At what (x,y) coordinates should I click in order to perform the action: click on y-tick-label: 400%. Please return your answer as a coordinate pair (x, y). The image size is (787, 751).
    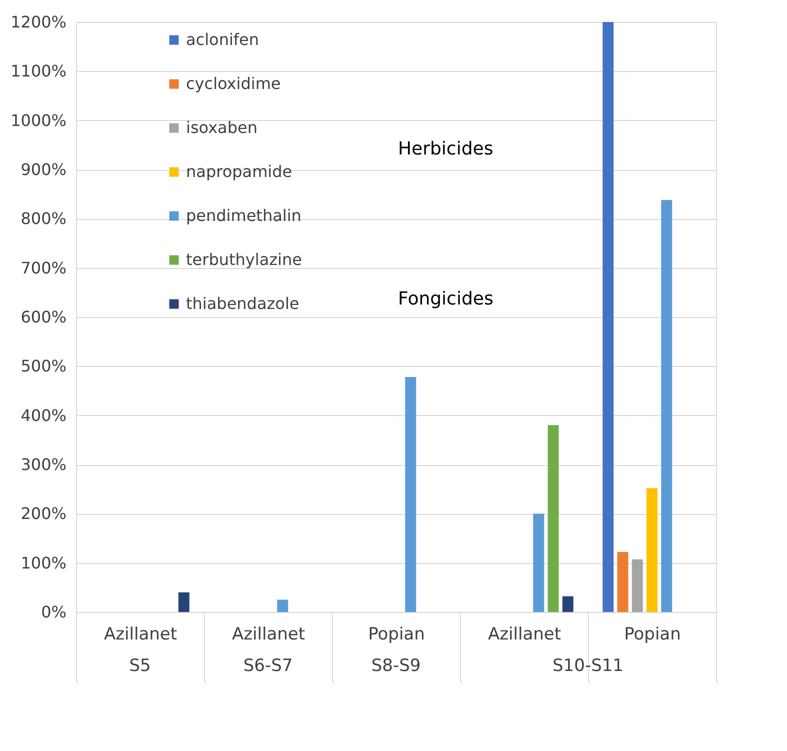
    Looking at the image, I should click on (43, 415).